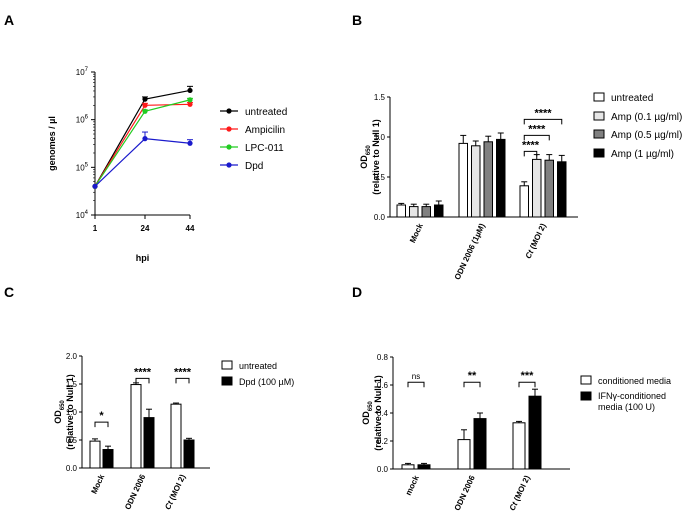  What do you see at coordinates (357, 292) in the screenshot?
I see `panel-label-D: D` at bounding box center [357, 292].